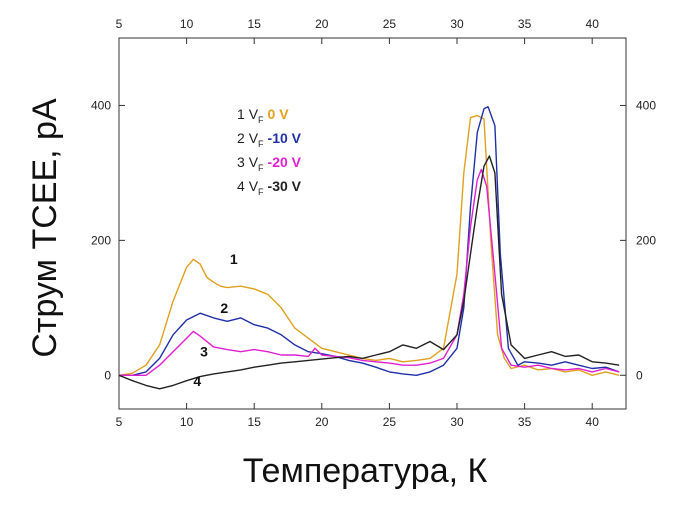 The image size is (679, 518). Describe the element at coordinates (390, 24) in the screenshot. I see `x-tick-label-top: 25` at that location.